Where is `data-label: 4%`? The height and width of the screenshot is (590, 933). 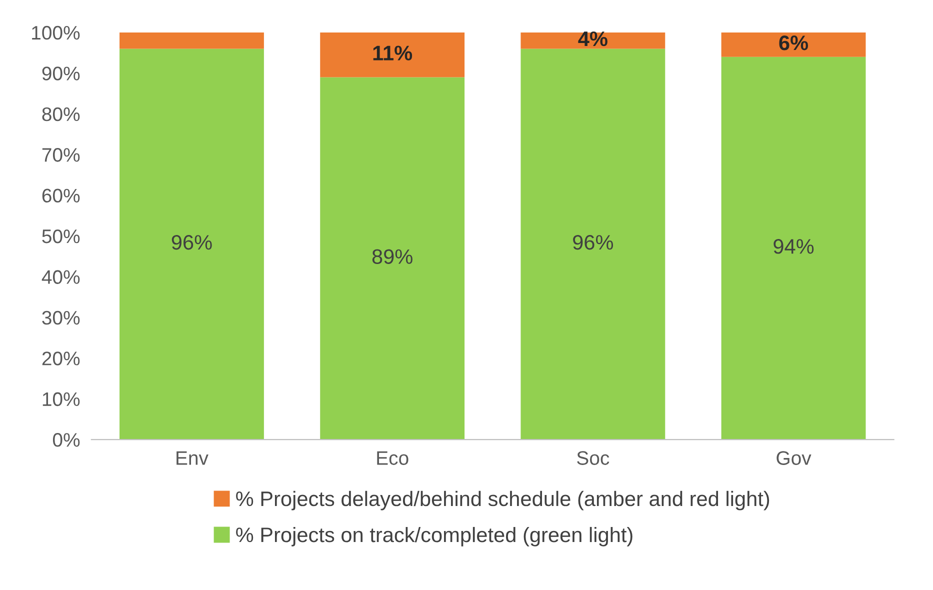 data-label: 4% is located at coordinates (593, 38).